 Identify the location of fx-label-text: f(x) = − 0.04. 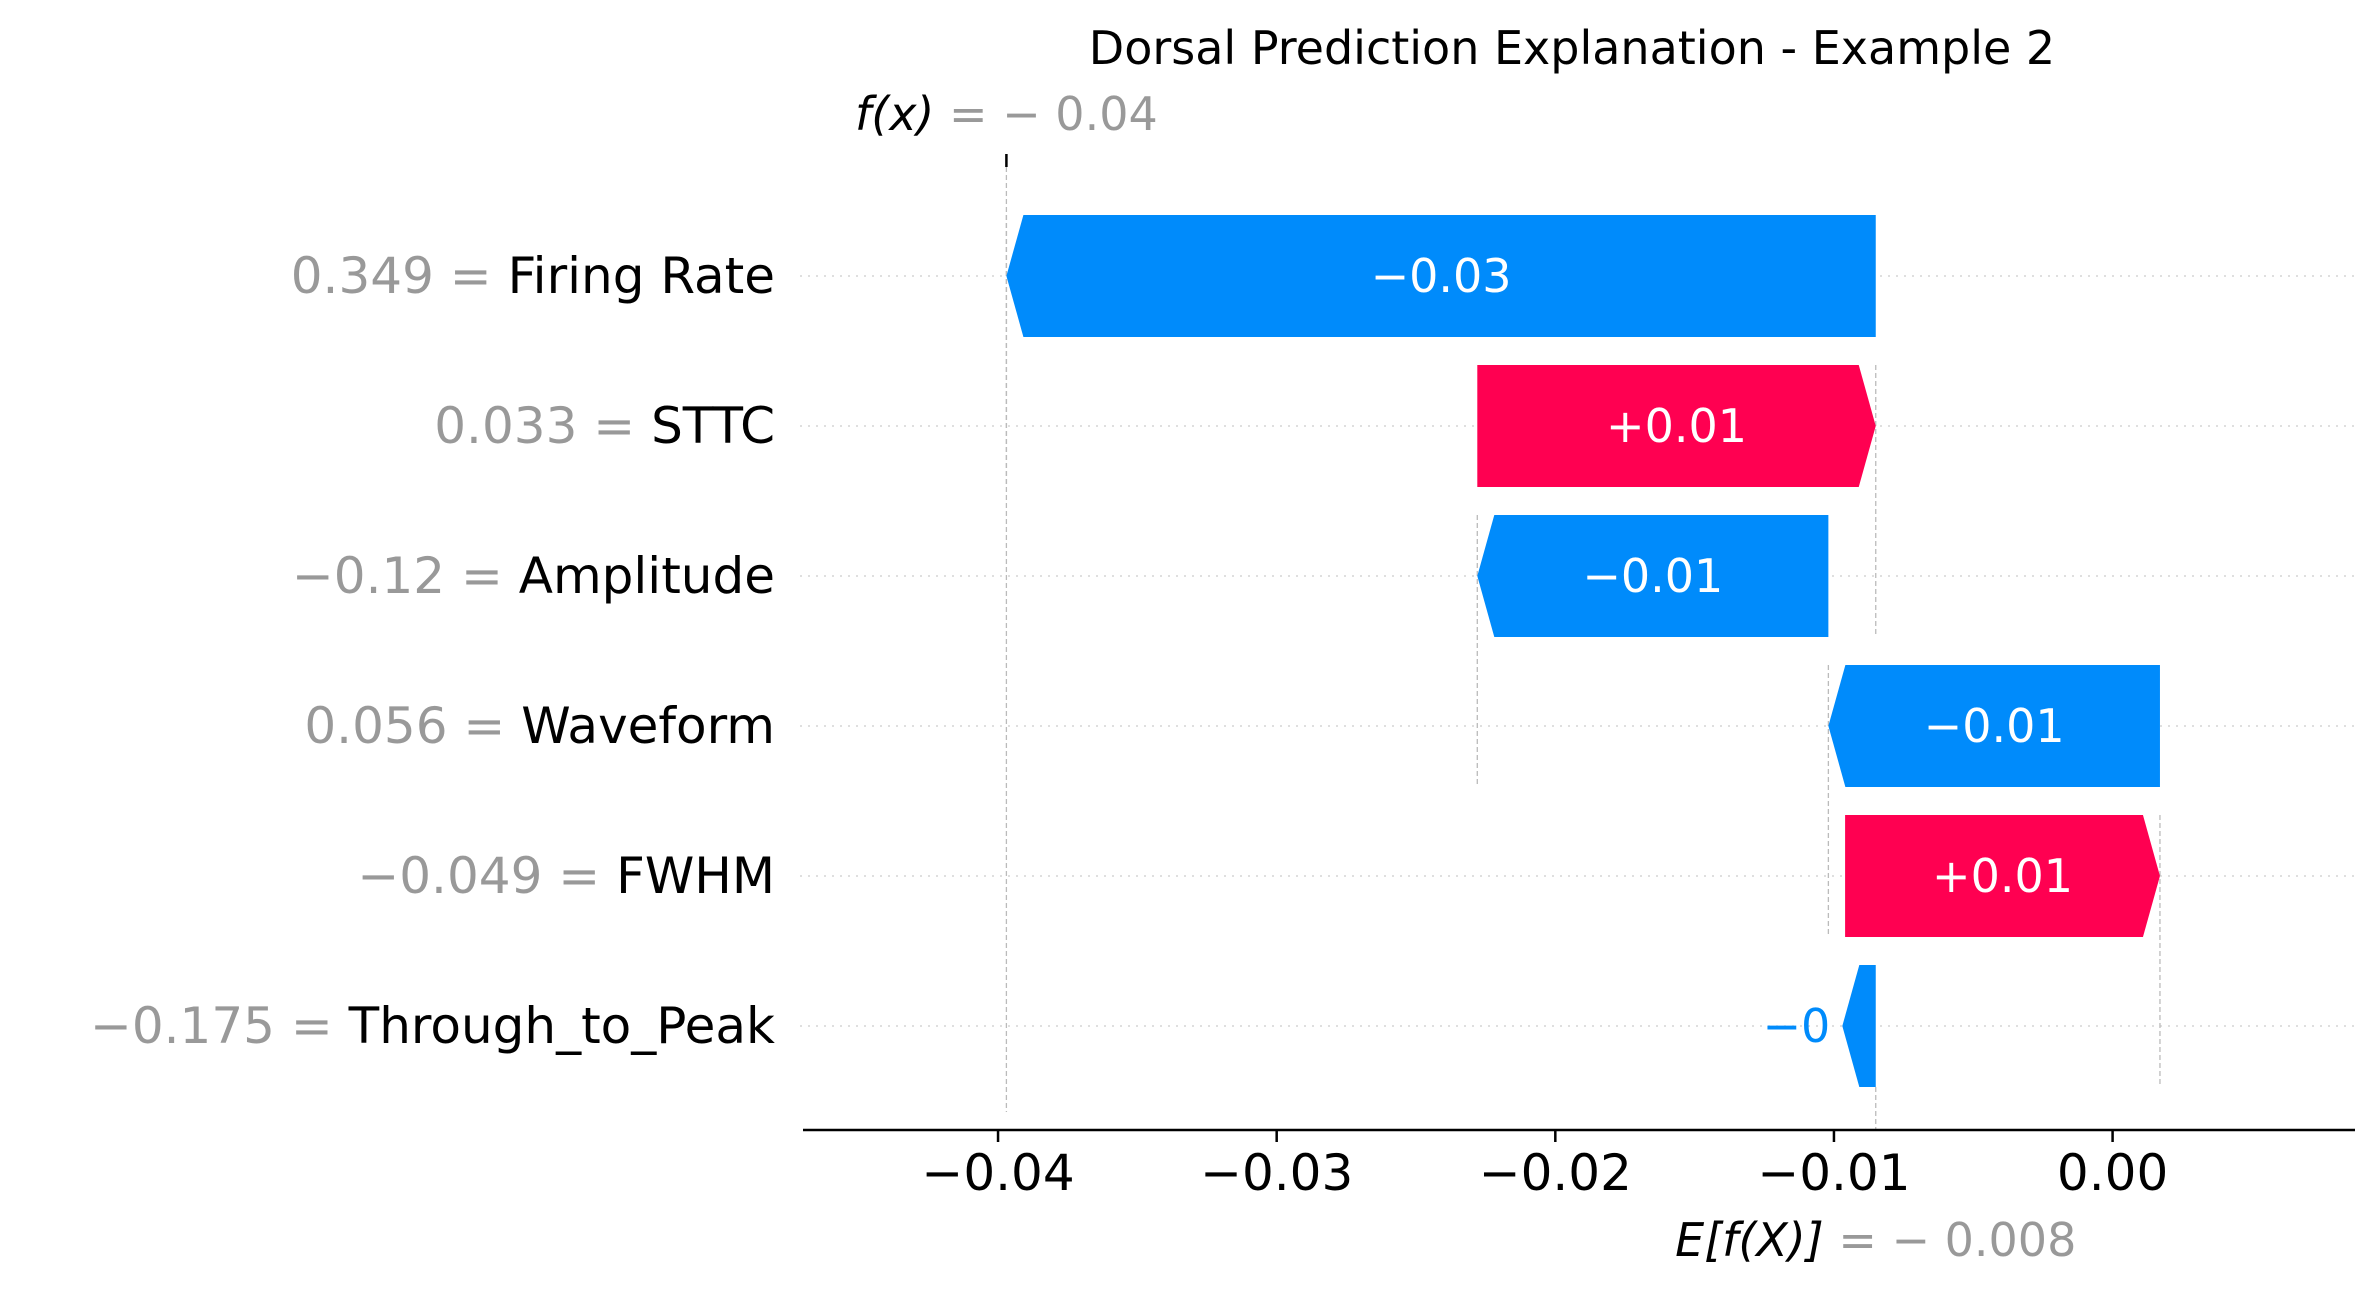
(1006, 114).